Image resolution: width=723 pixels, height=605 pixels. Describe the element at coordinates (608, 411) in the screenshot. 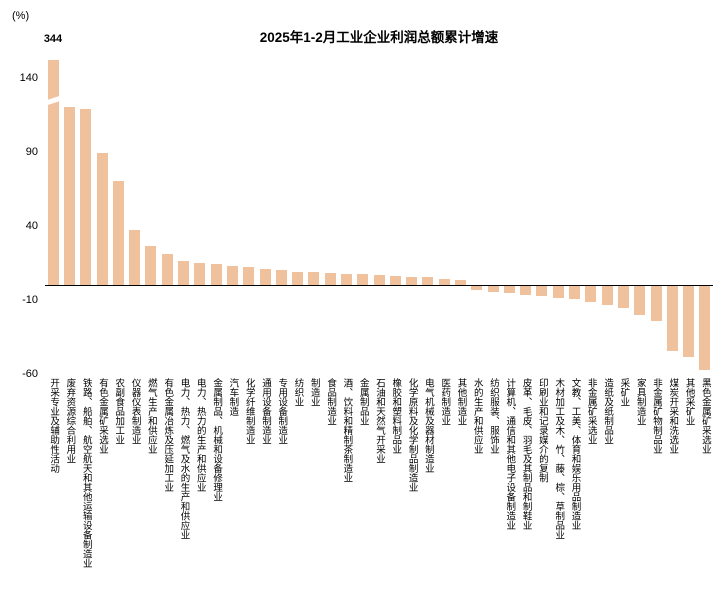

I see `x-axis-category-label: 造纸及纸制品业` at that location.